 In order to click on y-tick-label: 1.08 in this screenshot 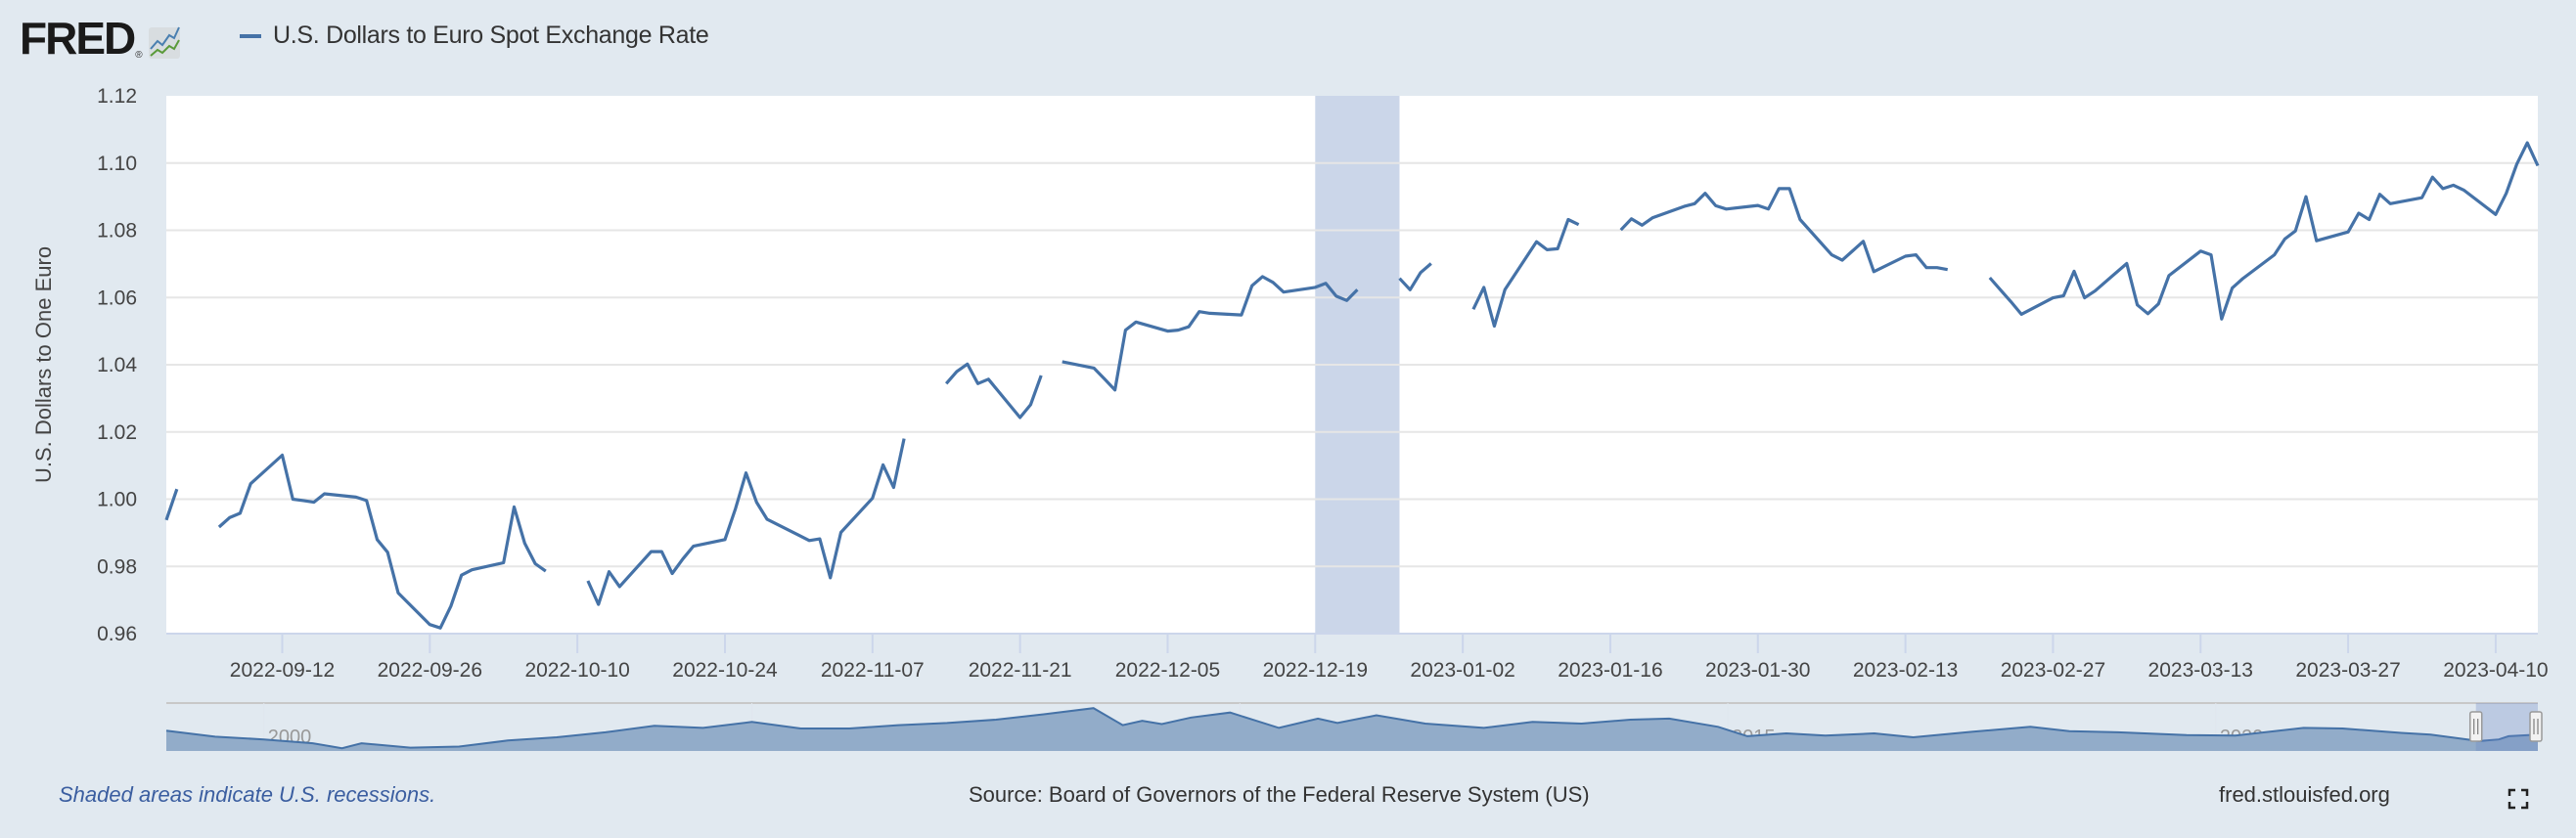, I will do `click(117, 232)`.